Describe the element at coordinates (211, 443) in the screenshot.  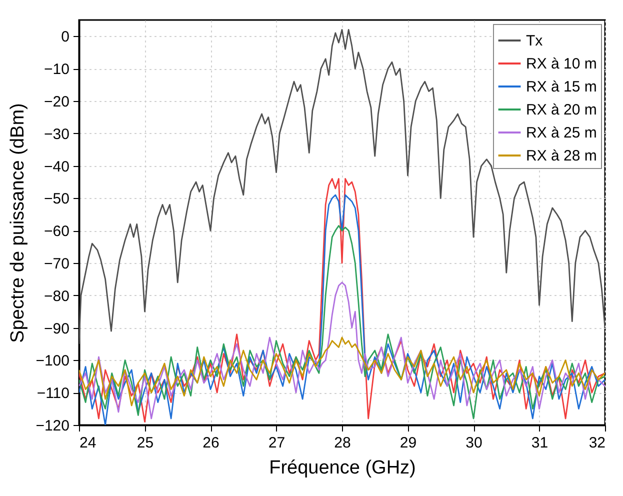
I see `x-tick-label: 26` at that location.